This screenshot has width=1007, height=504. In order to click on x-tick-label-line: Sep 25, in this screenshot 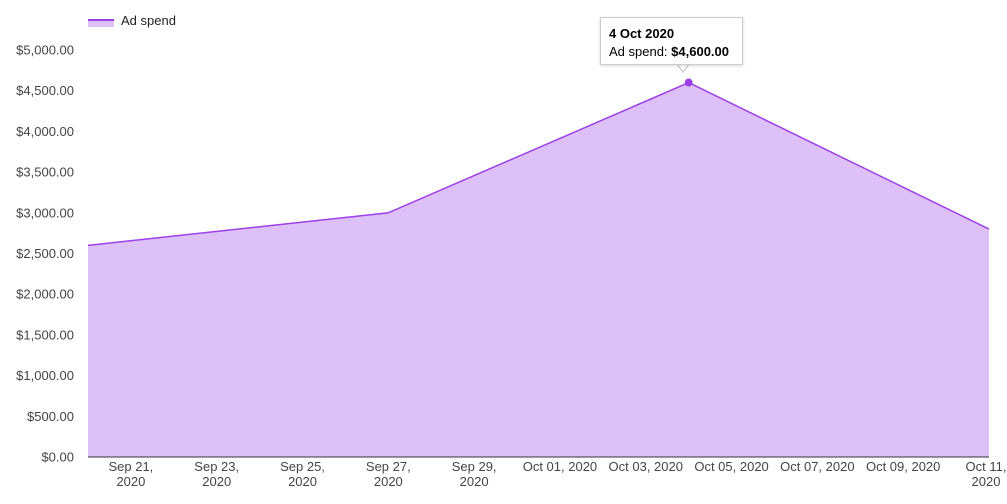, I will do `click(302, 466)`.